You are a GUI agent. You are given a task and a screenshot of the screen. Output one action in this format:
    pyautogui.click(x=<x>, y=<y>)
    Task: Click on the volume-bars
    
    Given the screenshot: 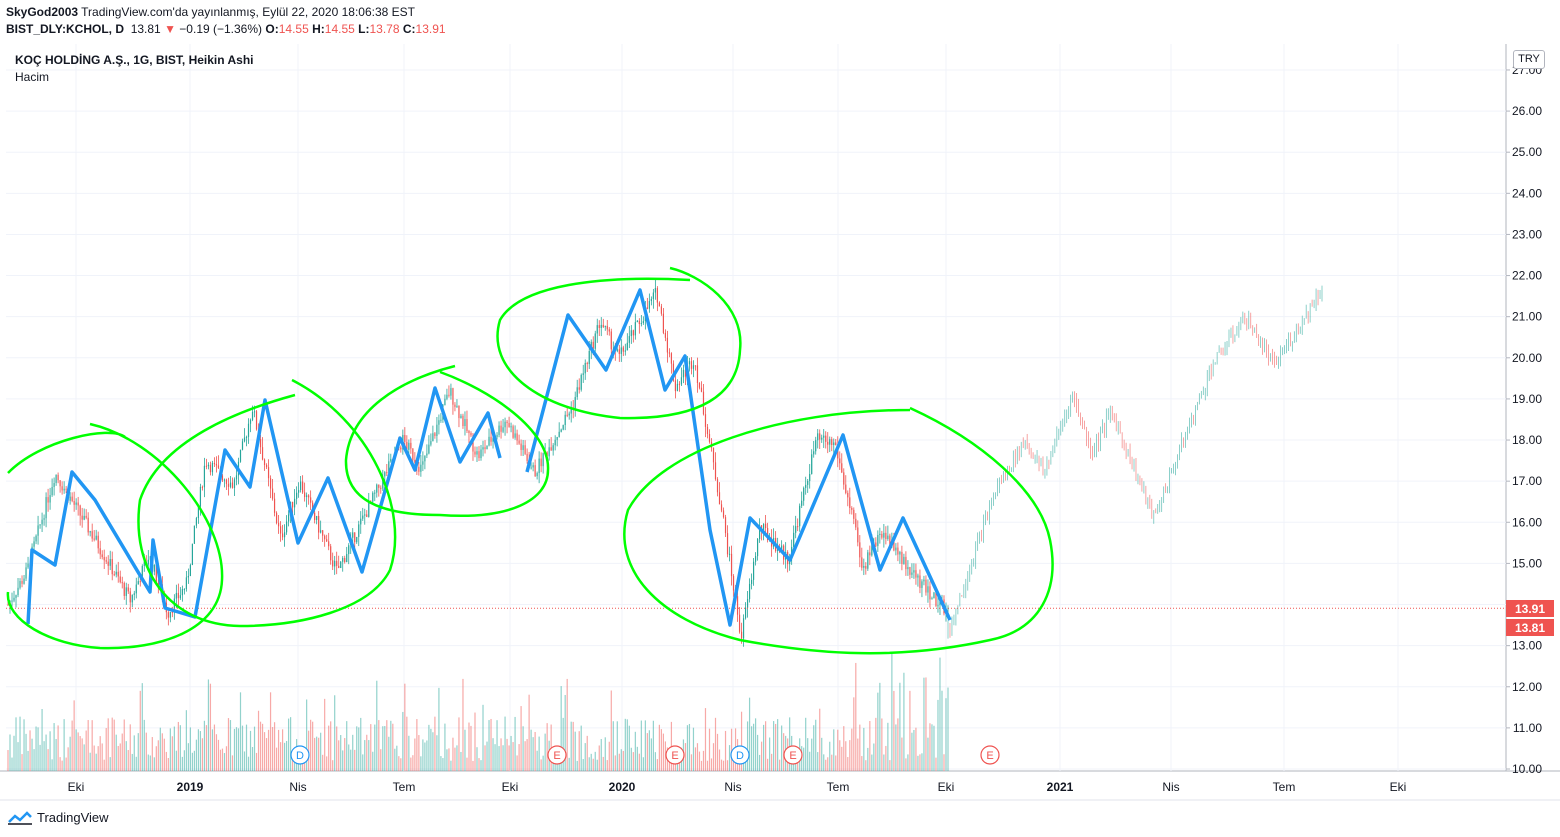 What is the action you would take?
    pyautogui.click(x=478, y=711)
    